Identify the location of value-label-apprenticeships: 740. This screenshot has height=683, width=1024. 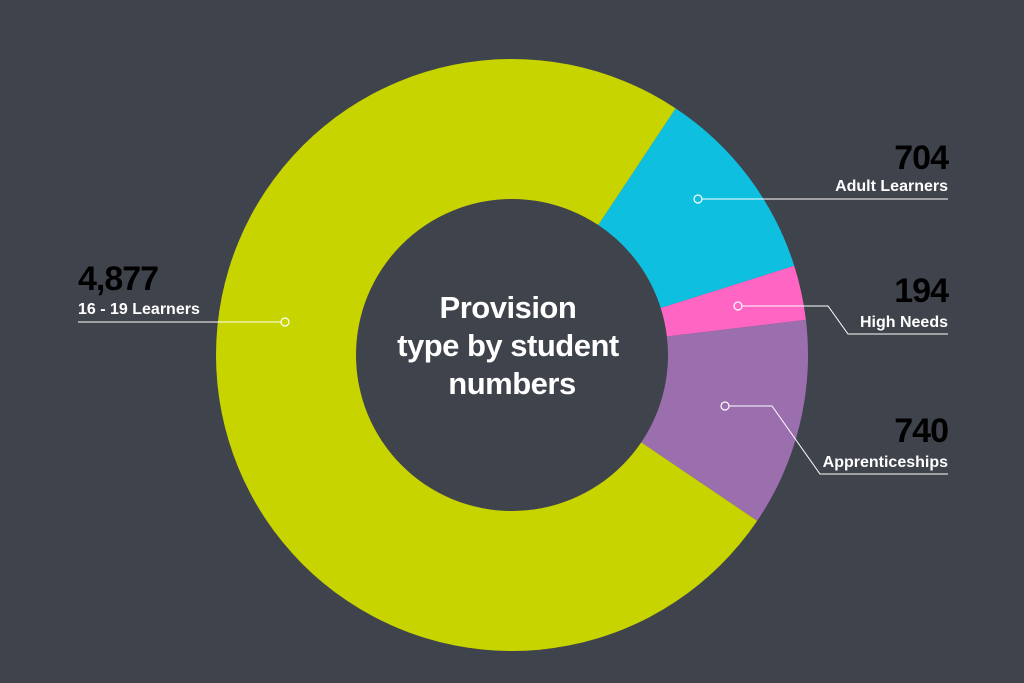
(921, 431).